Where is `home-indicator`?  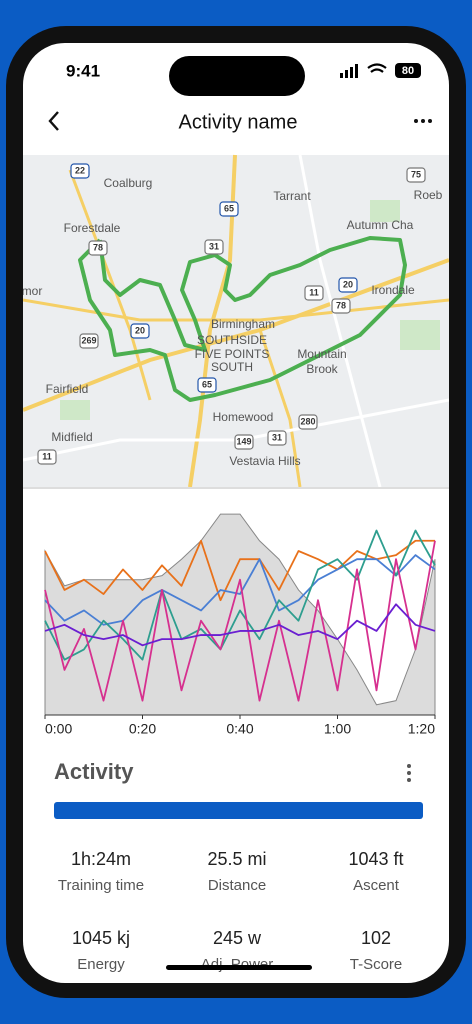 home-indicator is located at coordinates (239, 967).